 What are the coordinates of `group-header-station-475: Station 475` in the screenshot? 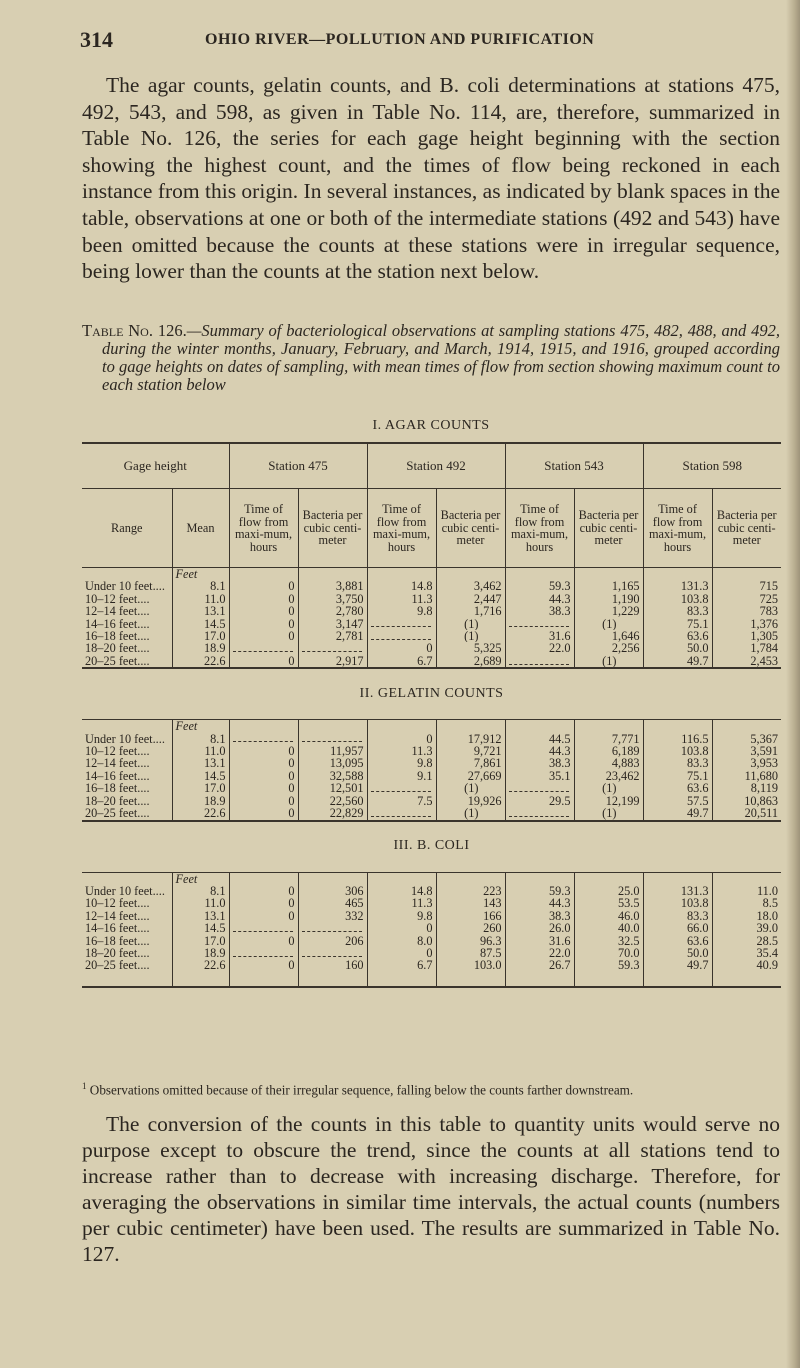 It's located at (298, 465).